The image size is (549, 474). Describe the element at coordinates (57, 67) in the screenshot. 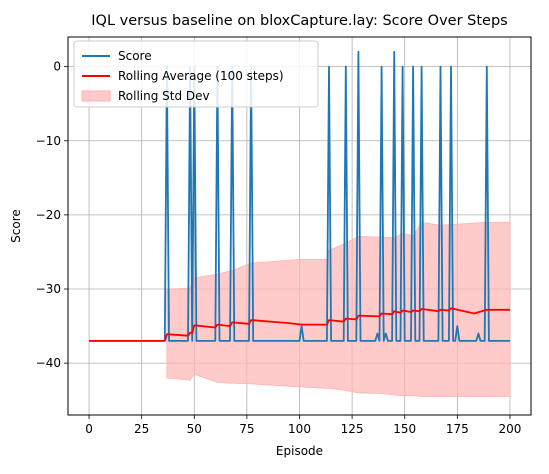

I see `y-tick-label: 0` at that location.